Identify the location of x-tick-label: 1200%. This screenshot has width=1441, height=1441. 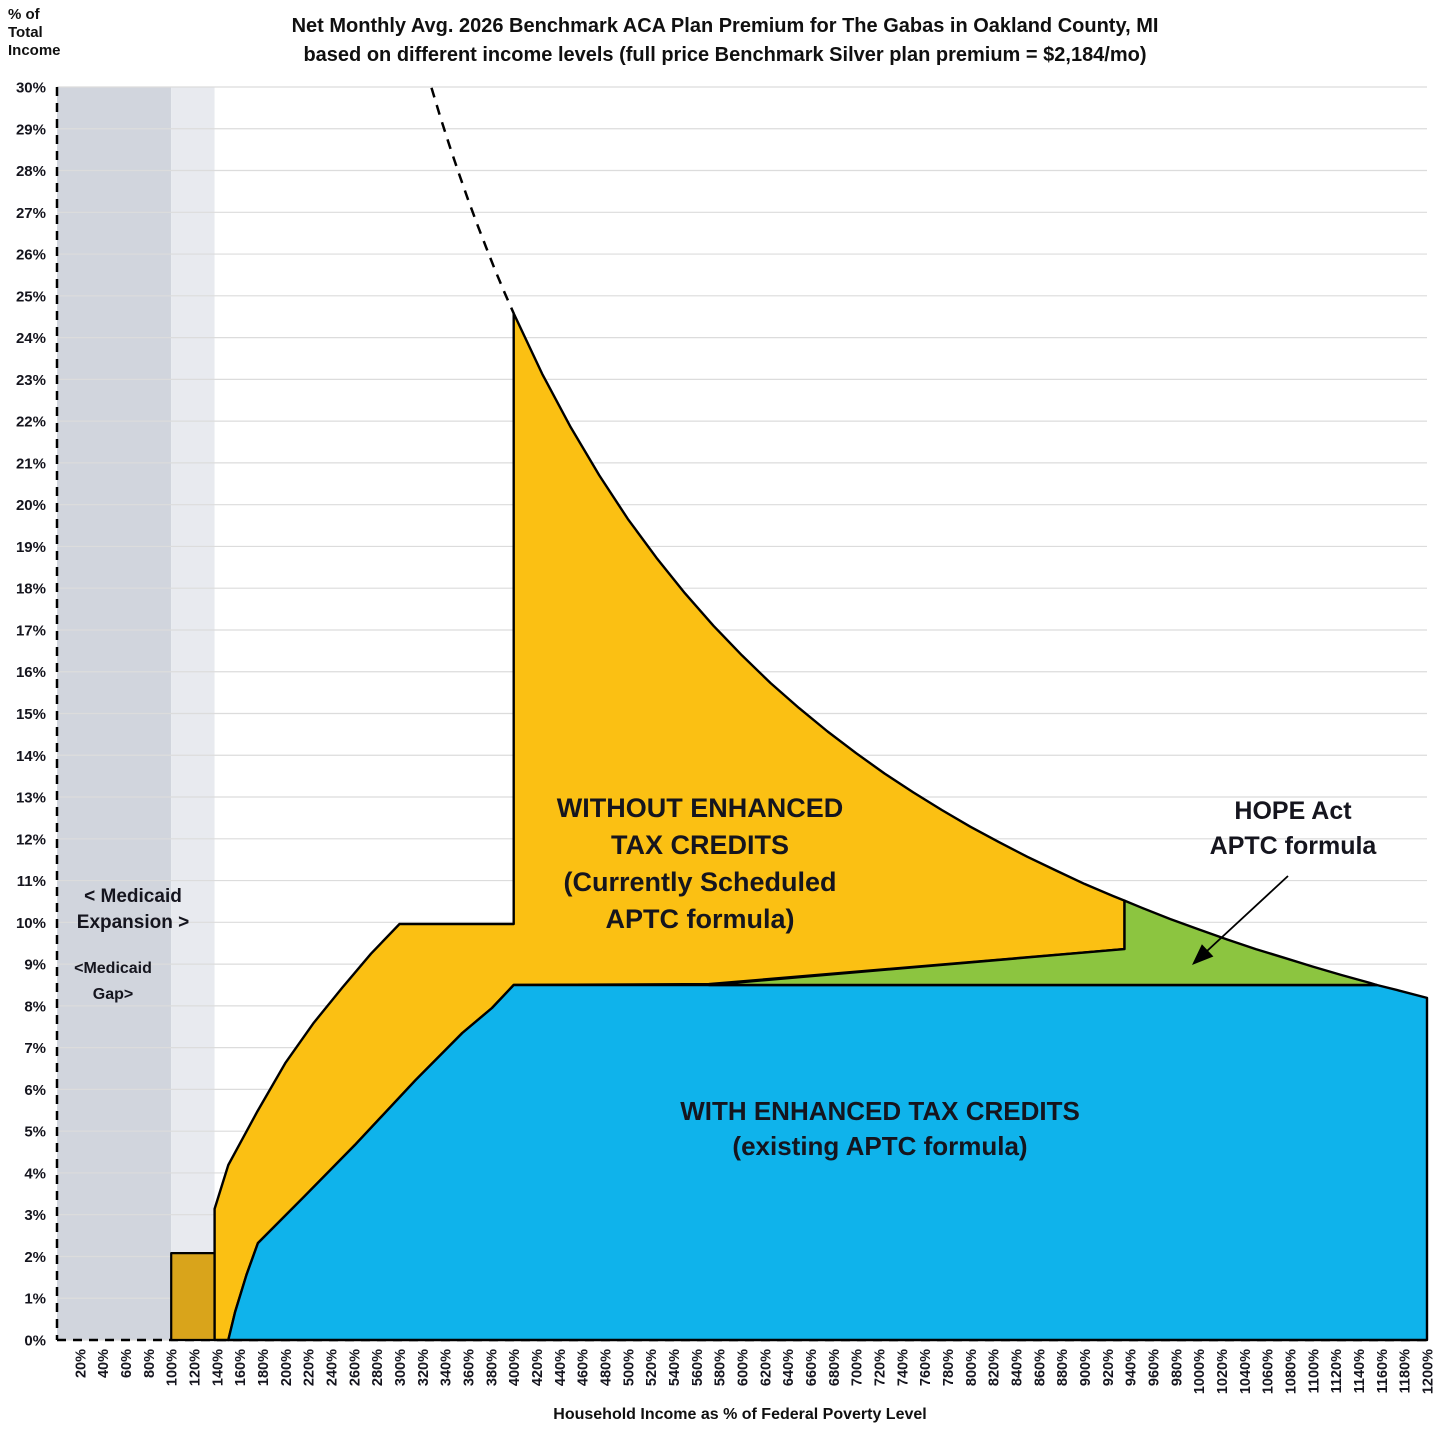
(1429, 1371).